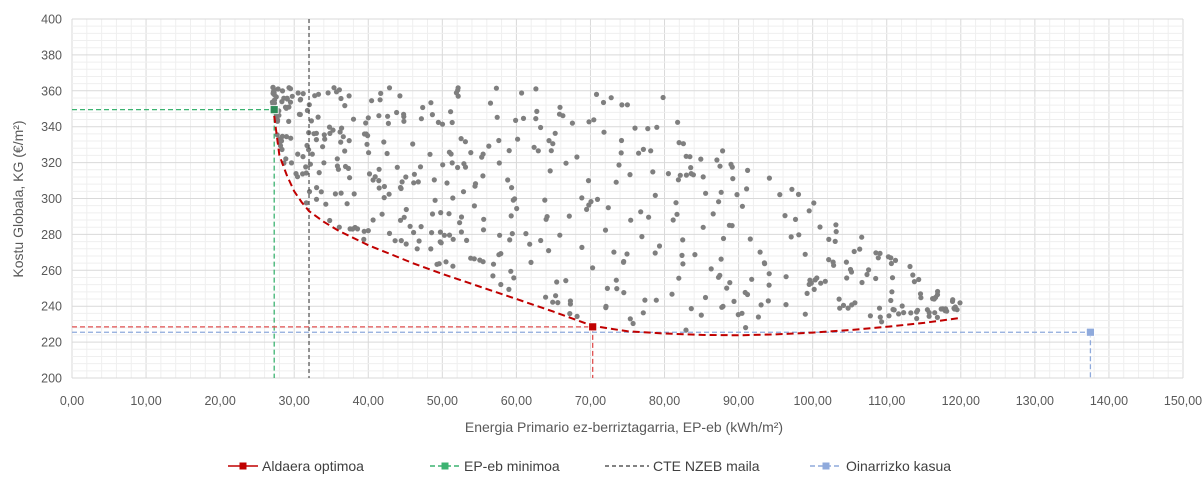 This screenshot has width=1203, height=478. I want to click on min-marker, so click(274, 110).